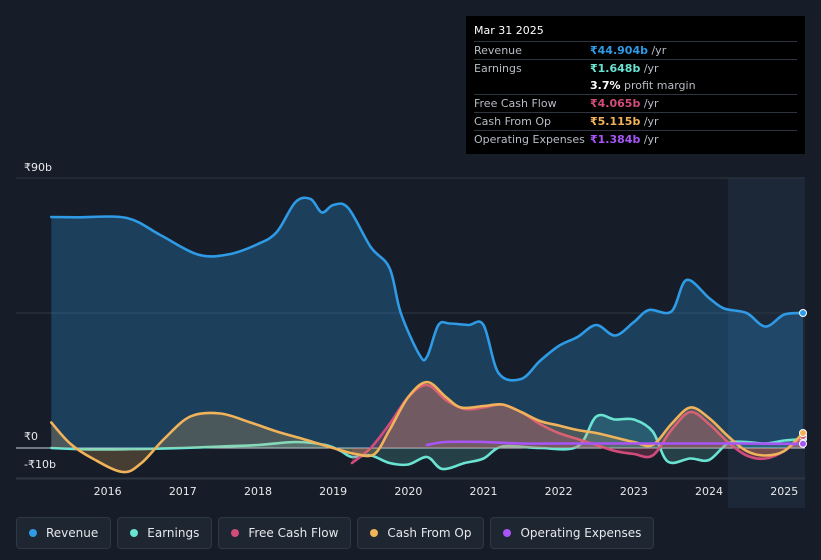  I want to click on legend-item-operating-expenses: Operating Expenses, so click(572, 533).